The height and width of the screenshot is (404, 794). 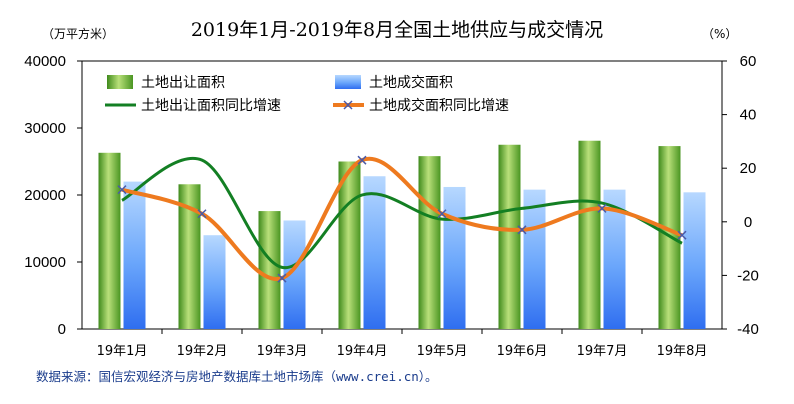 I want to click on bar-5-land-deal, so click(x=454, y=257).